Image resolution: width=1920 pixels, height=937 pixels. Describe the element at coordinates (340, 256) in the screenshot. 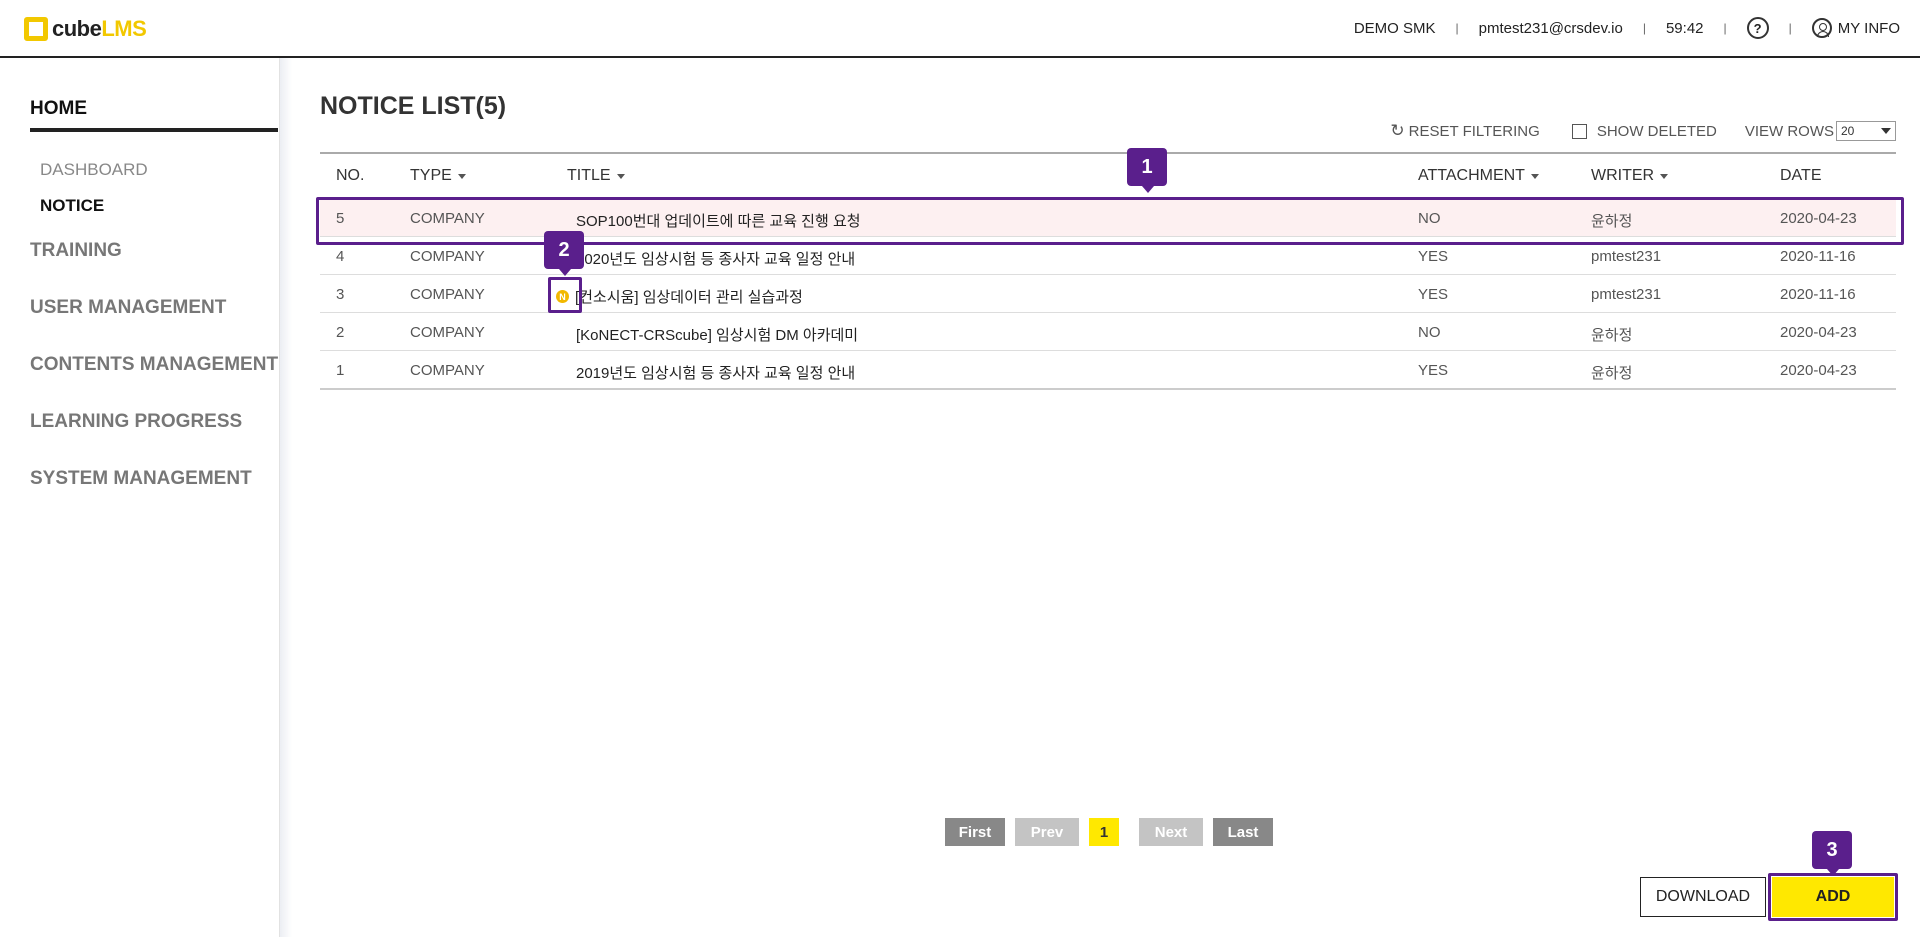

I see `cell-no: 4` at that location.